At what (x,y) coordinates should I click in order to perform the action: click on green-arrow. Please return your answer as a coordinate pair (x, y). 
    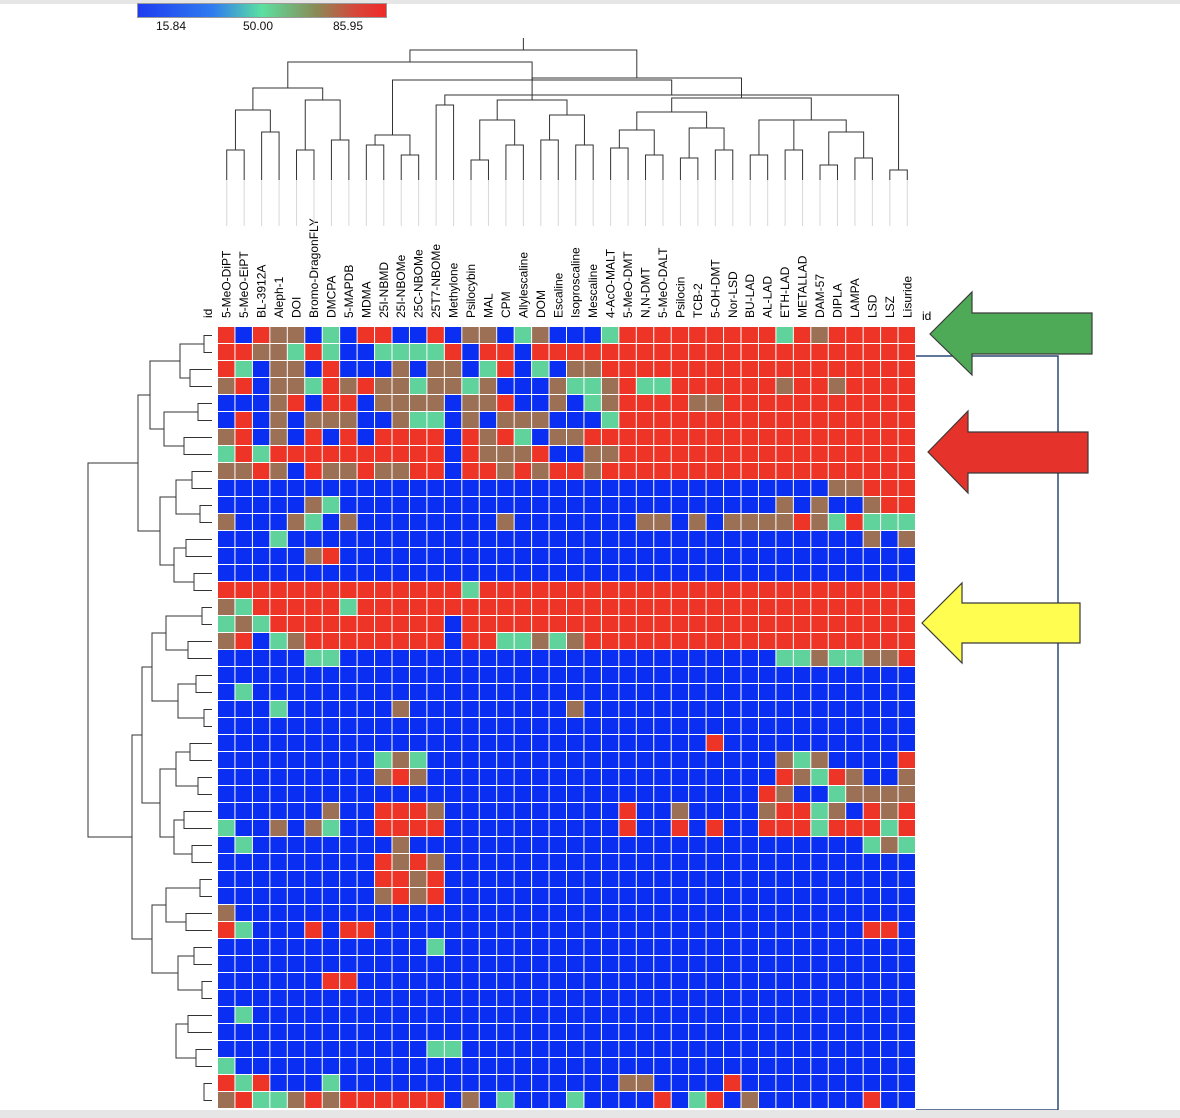
    Looking at the image, I should click on (1011, 333).